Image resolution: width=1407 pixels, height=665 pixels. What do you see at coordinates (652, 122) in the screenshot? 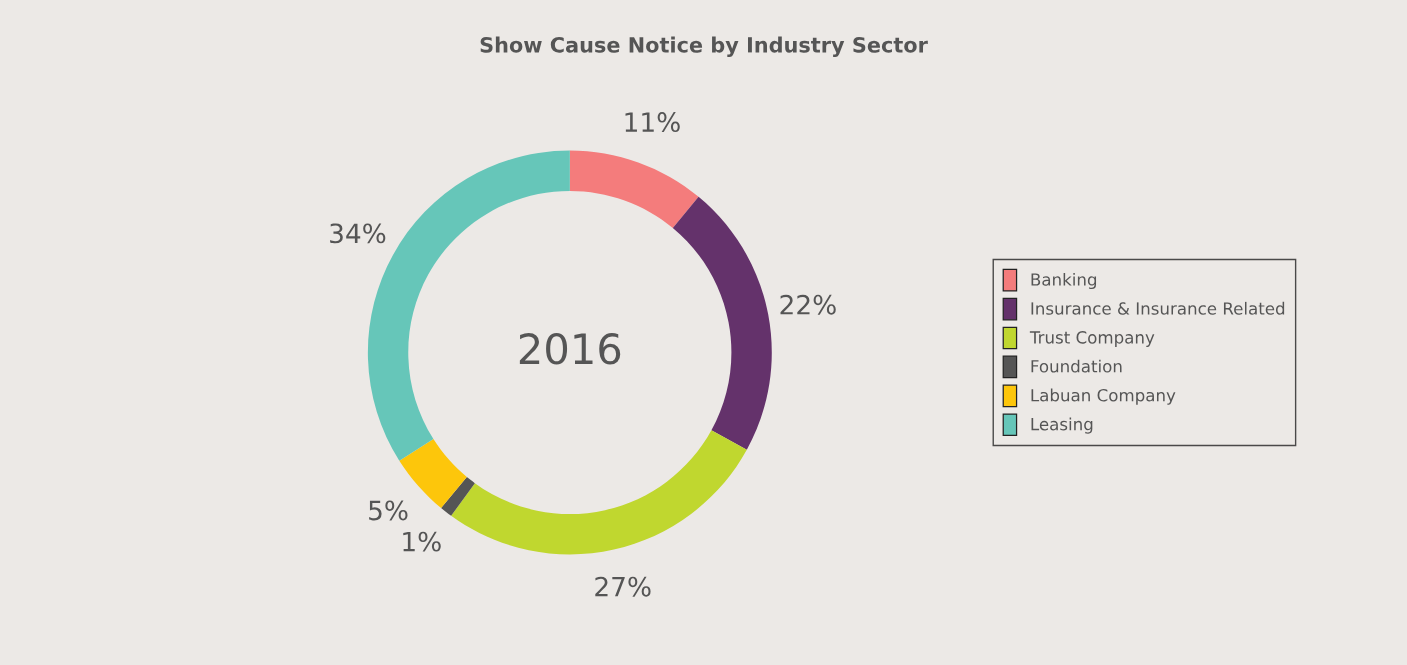
I see `data-label: 11%` at bounding box center [652, 122].